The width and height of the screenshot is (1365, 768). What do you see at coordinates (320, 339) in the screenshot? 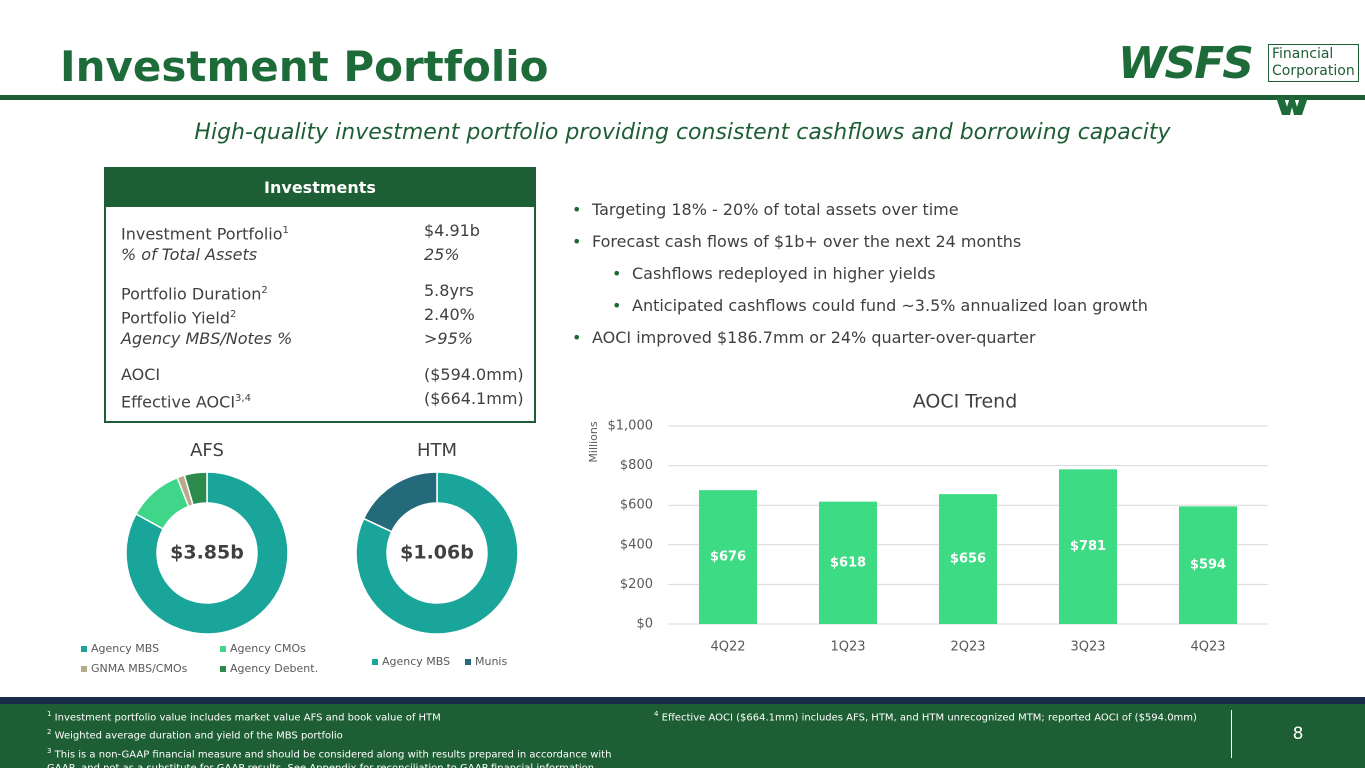
I see `table-row: Agency MBS/Notes % >95%` at bounding box center [320, 339].